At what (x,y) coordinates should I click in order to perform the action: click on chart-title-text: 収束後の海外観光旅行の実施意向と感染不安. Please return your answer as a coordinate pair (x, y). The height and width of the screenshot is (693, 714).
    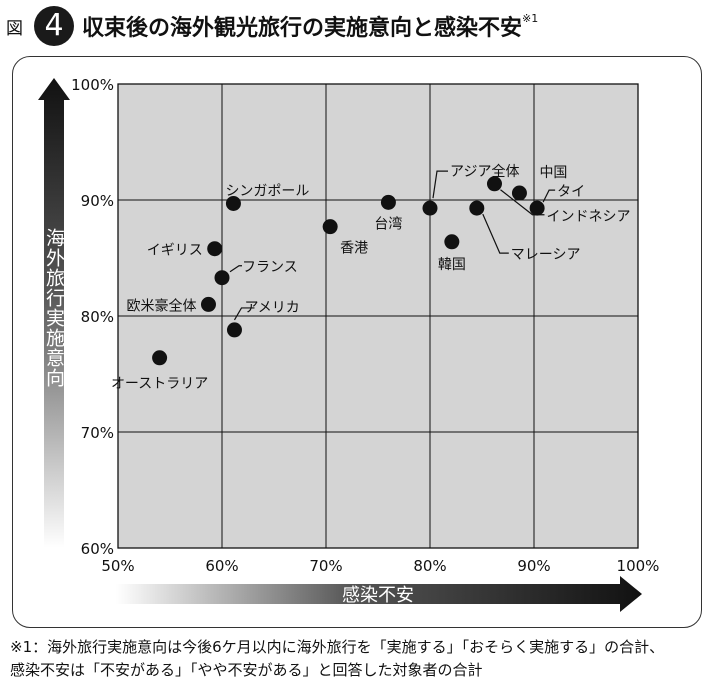
    Looking at the image, I should click on (302, 28).